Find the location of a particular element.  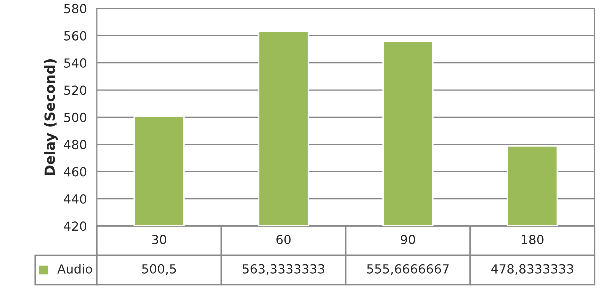

y-tick-label: 460 is located at coordinates (75, 172).